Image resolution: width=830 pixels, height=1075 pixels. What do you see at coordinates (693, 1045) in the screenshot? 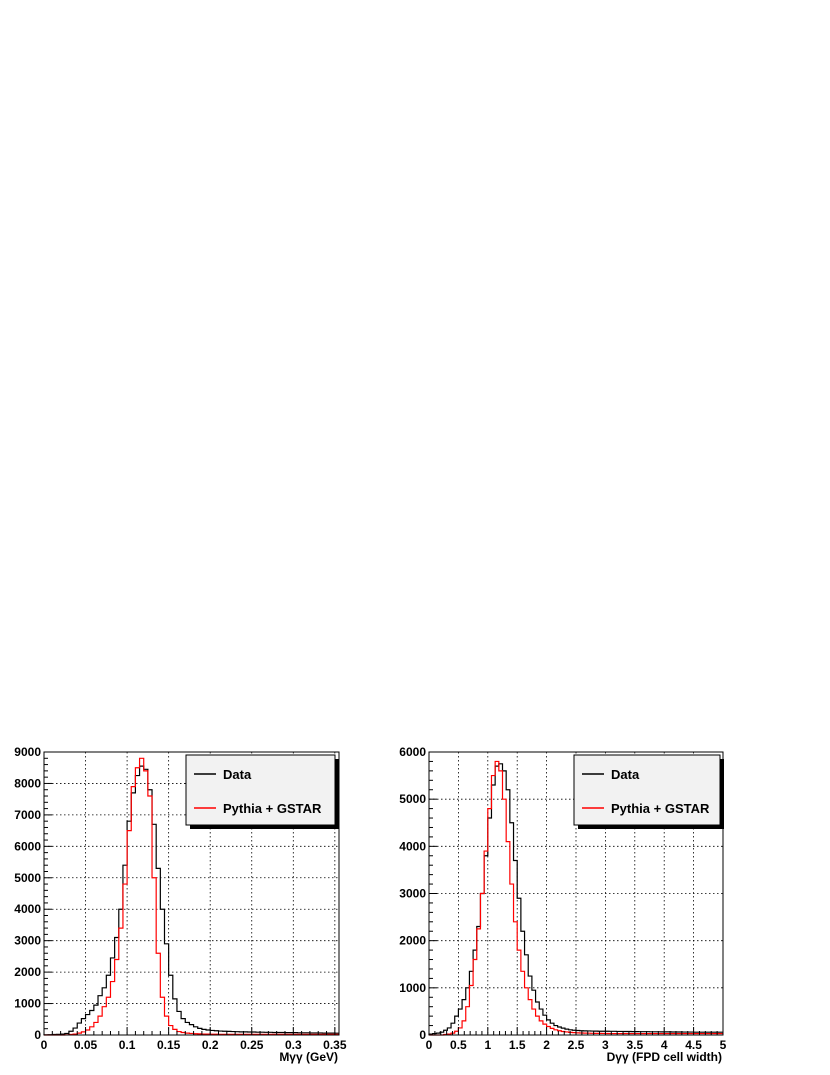
I see `x-tick-label: 4.5` at bounding box center [693, 1045].